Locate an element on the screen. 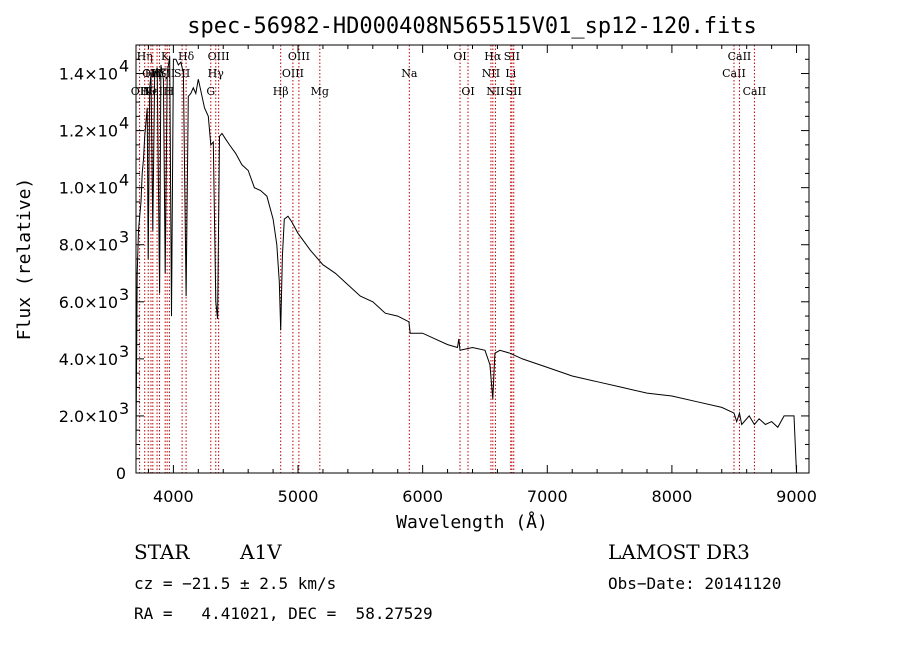 This screenshot has height=649, width=900. y-tick-label-1: 2.0×10 is located at coordinates (88, 416).